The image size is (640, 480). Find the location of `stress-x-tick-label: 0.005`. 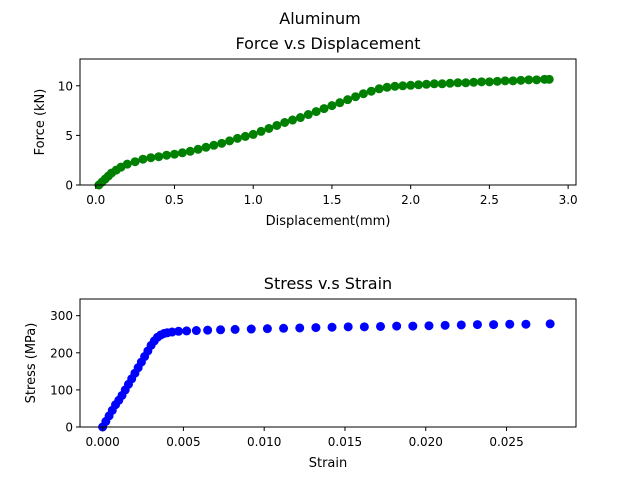

stress-x-tick-label: 0.005 is located at coordinates (183, 442).